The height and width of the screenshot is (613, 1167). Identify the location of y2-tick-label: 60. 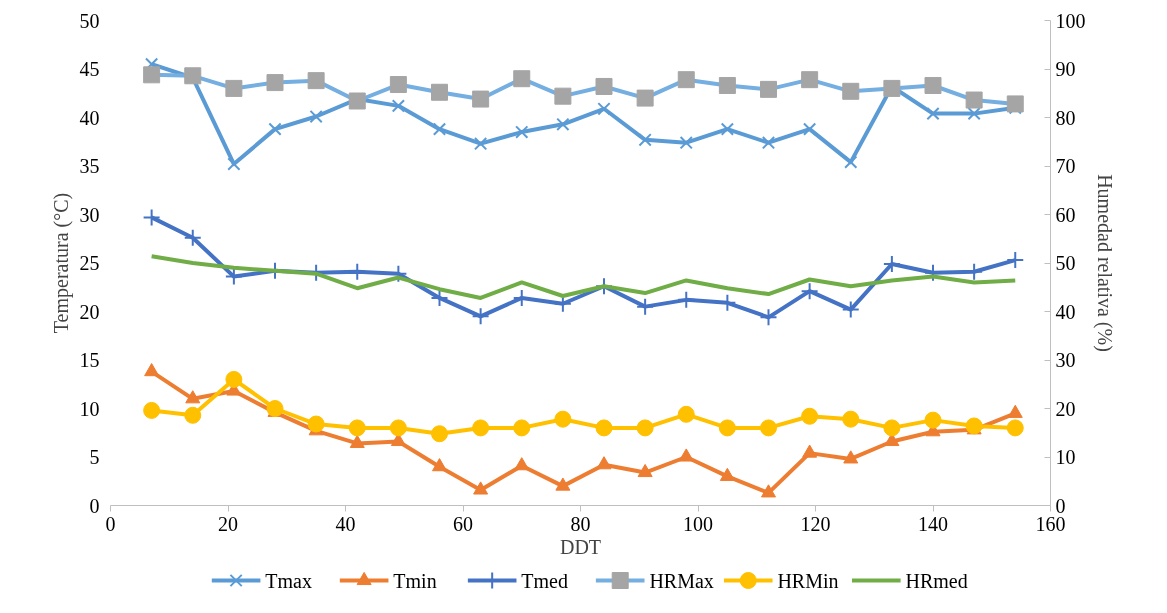
(1065, 214).